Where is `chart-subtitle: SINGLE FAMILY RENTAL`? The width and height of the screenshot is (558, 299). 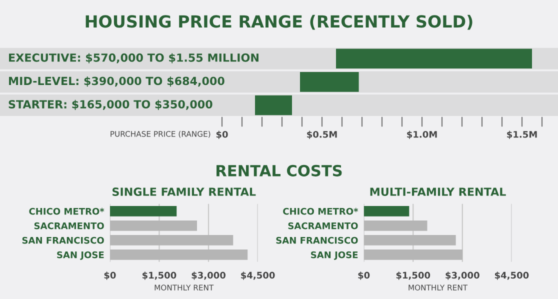
chart-subtitle: SINGLE FAMILY RENTAL is located at coordinates (184, 192).